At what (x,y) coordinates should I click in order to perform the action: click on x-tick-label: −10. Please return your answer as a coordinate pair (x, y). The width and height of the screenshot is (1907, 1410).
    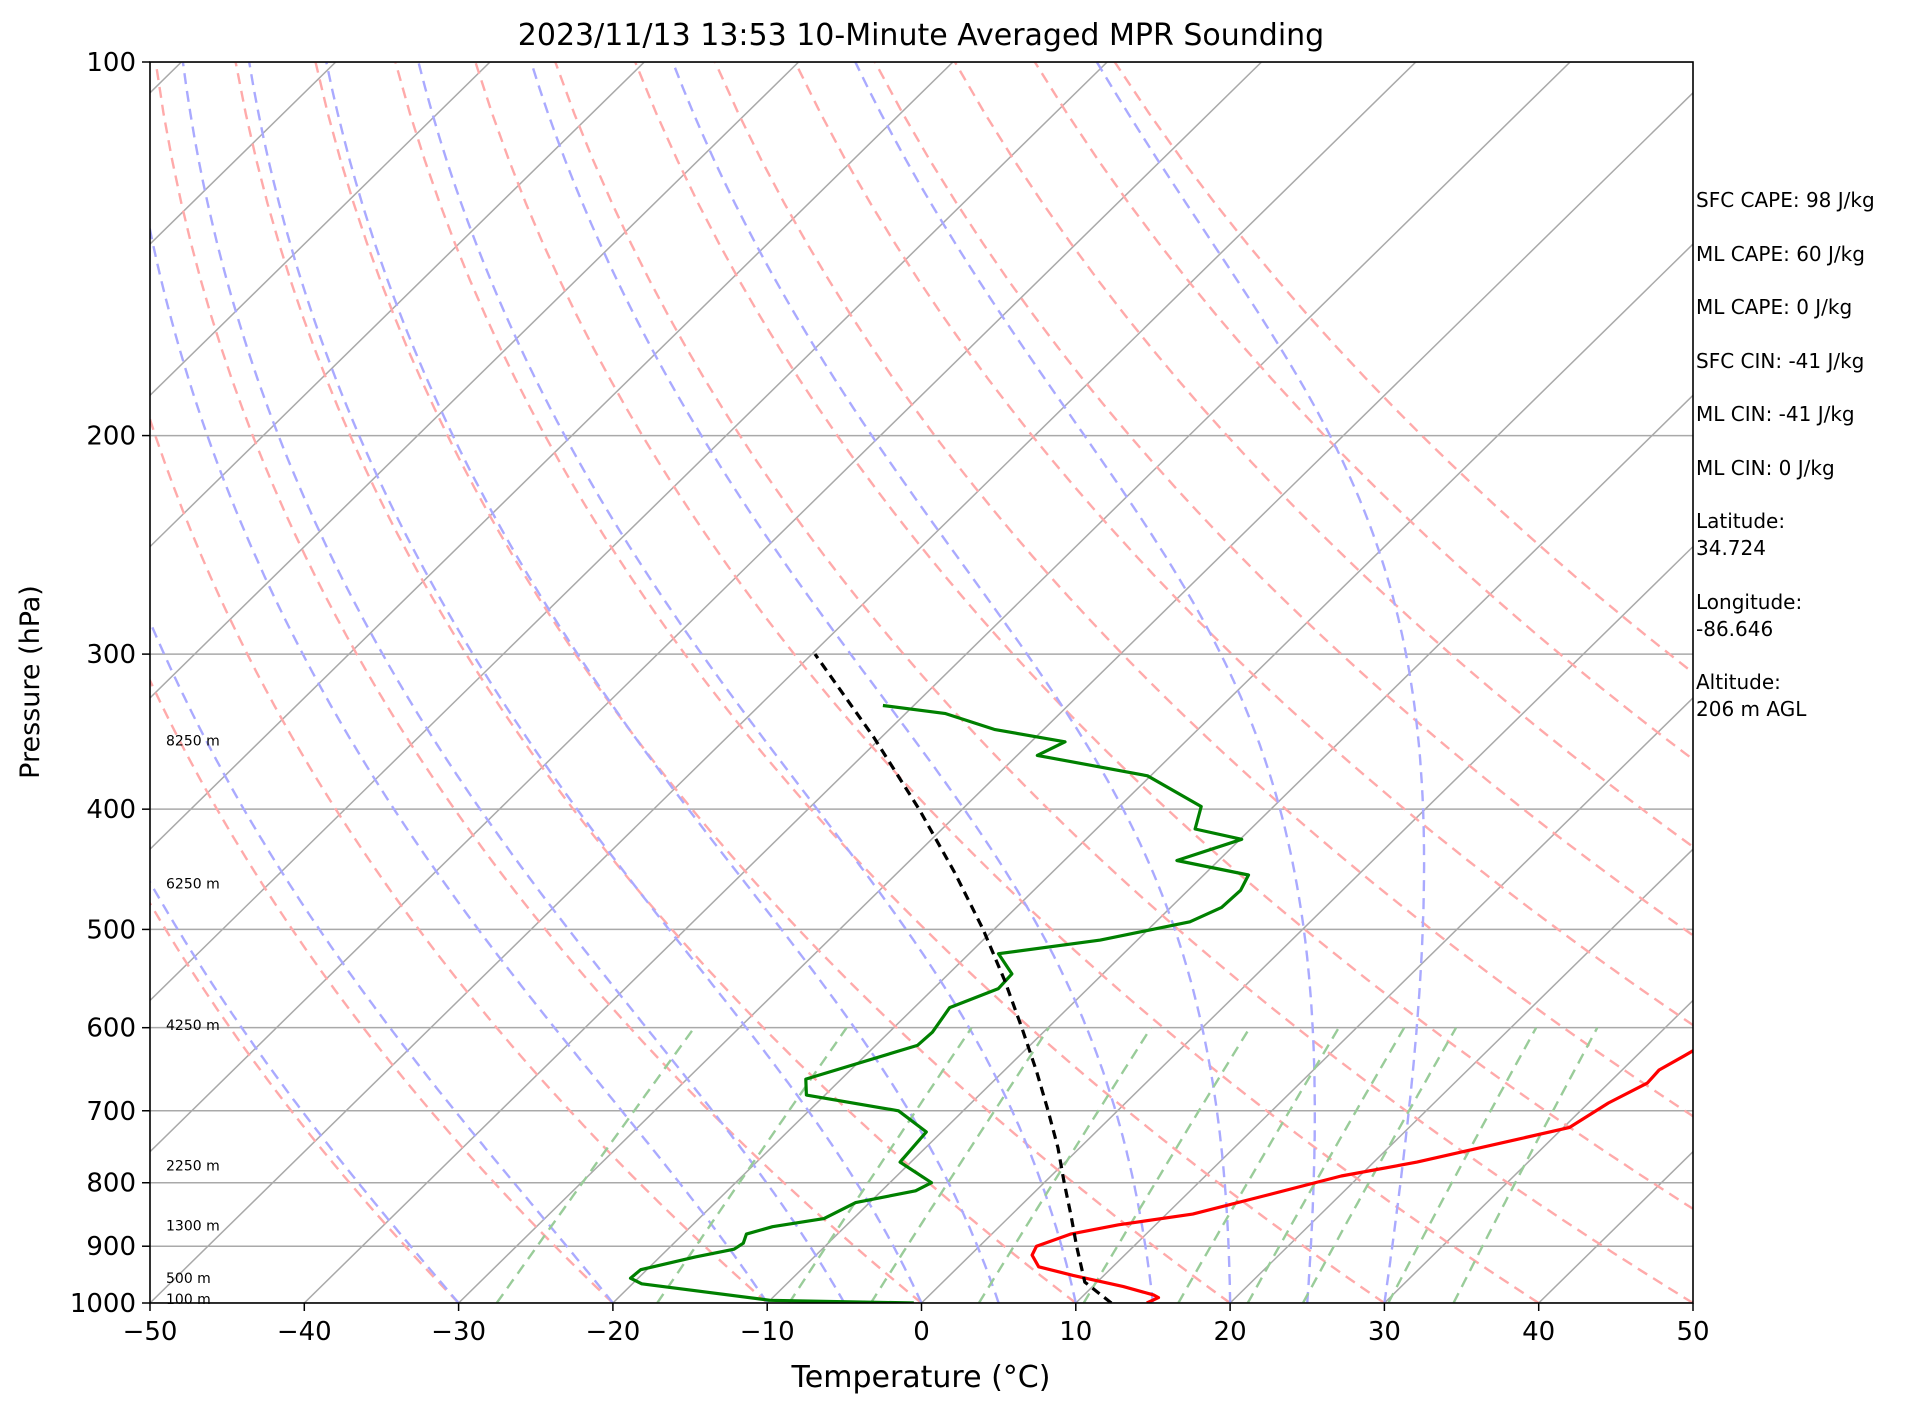
    Looking at the image, I should click on (767, 1332).